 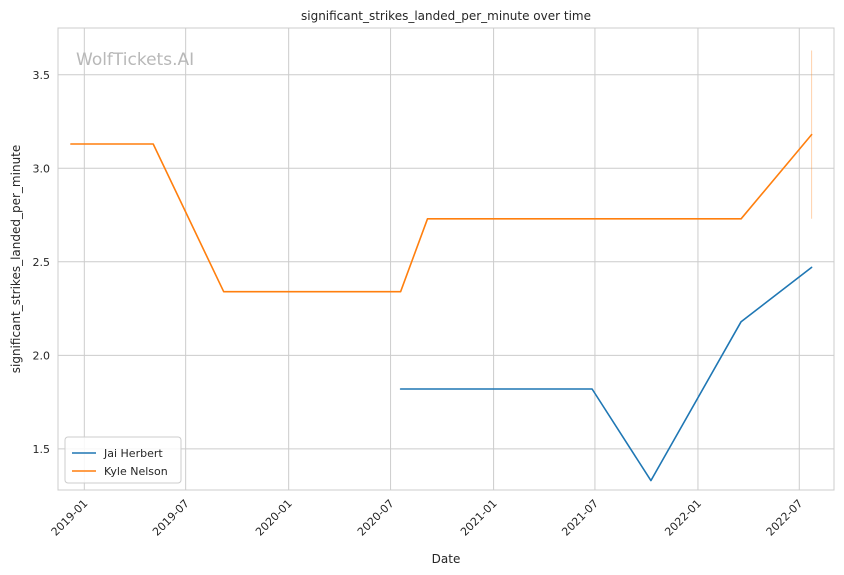 I want to click on x-tick-label: 2022-01, so click(x=683, y=518).